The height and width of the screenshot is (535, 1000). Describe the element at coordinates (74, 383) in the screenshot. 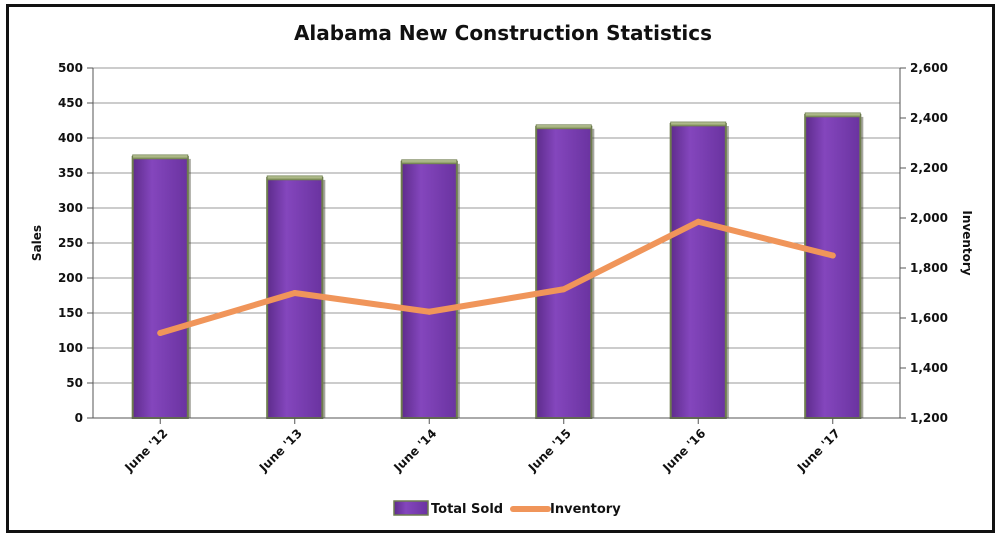

I see `left-tick-label: 50` at that location.